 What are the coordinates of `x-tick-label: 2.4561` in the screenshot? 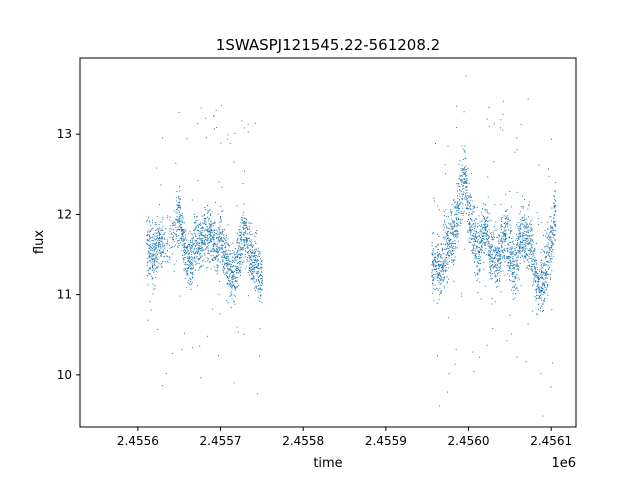 It's located at (551, 441).